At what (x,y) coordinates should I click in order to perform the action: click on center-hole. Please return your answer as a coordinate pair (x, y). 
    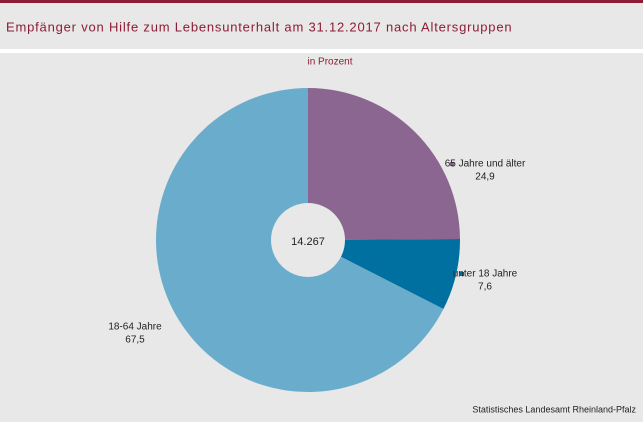
    Looking at the image, I should click on (308, 240).